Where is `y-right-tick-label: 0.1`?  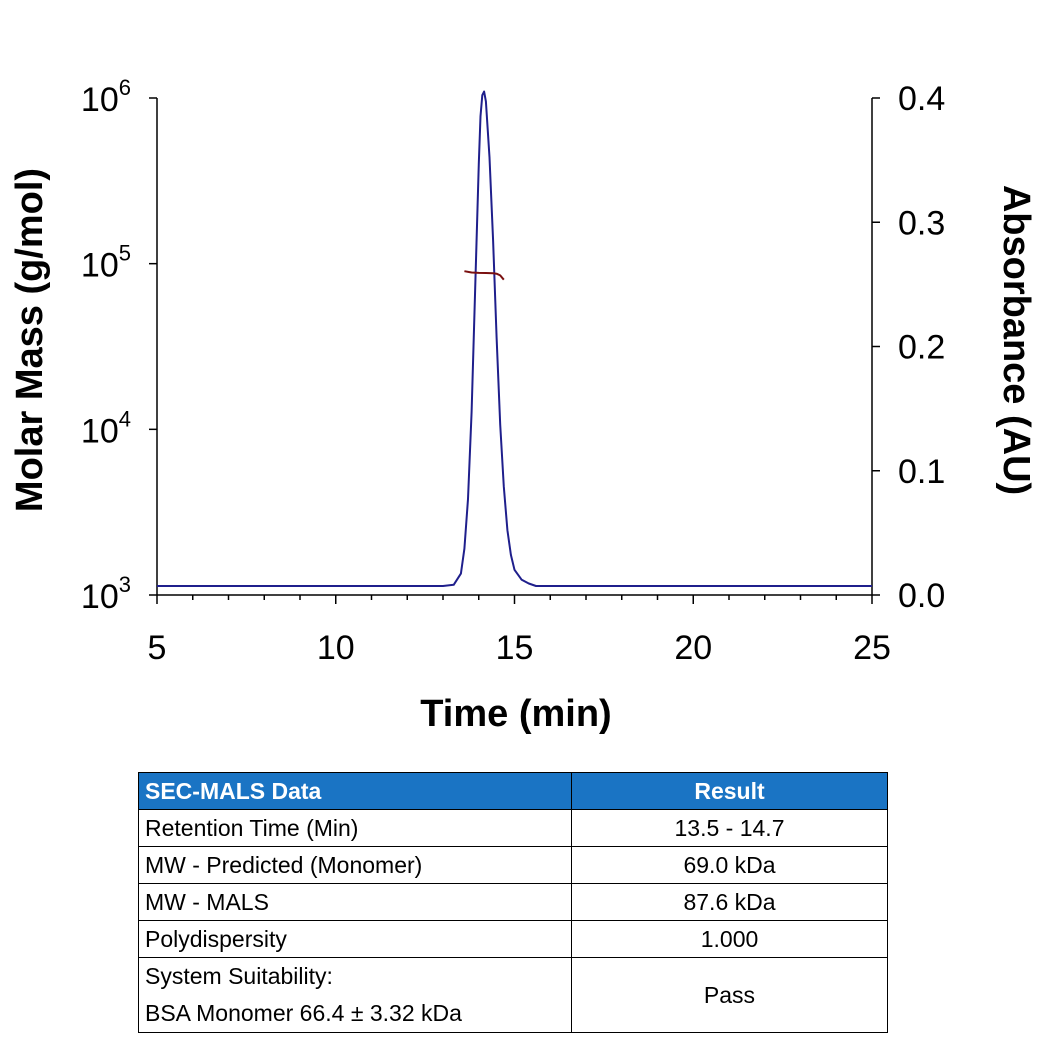
y-right-tick-label: 0.1 is located at coordinates (921, 472).